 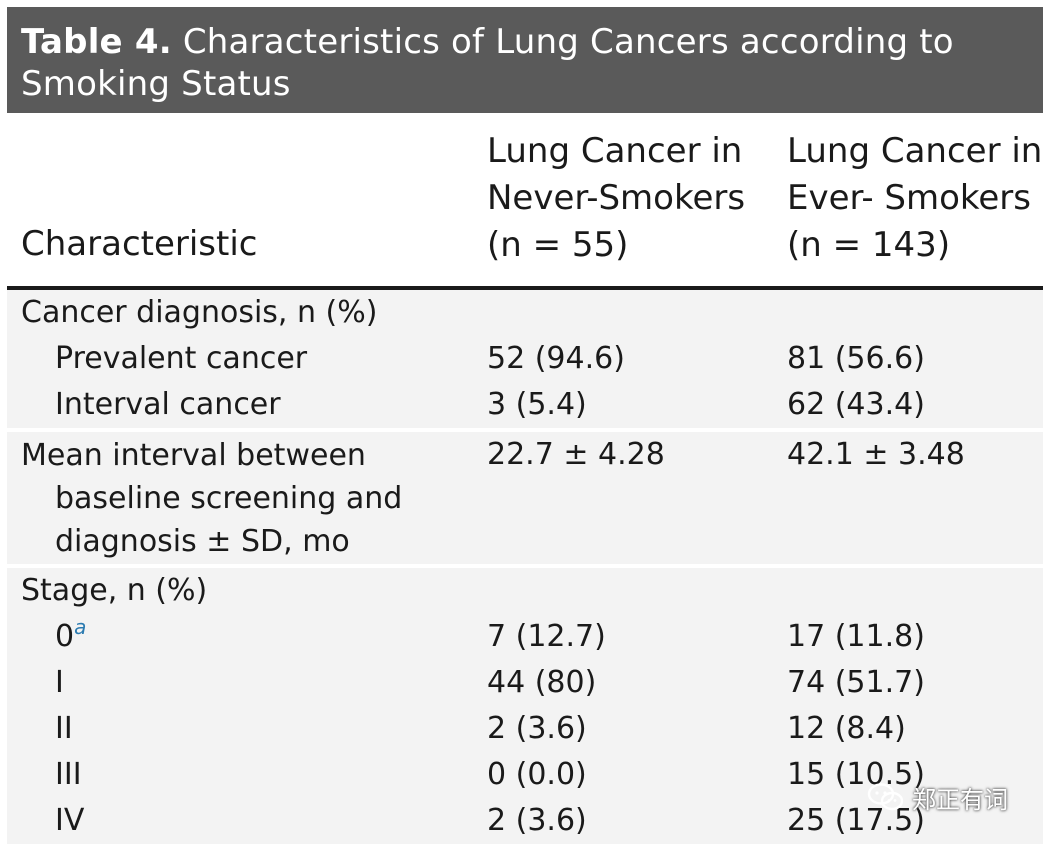 I want to click on stage-label: 0, so click(x=65, y=636).